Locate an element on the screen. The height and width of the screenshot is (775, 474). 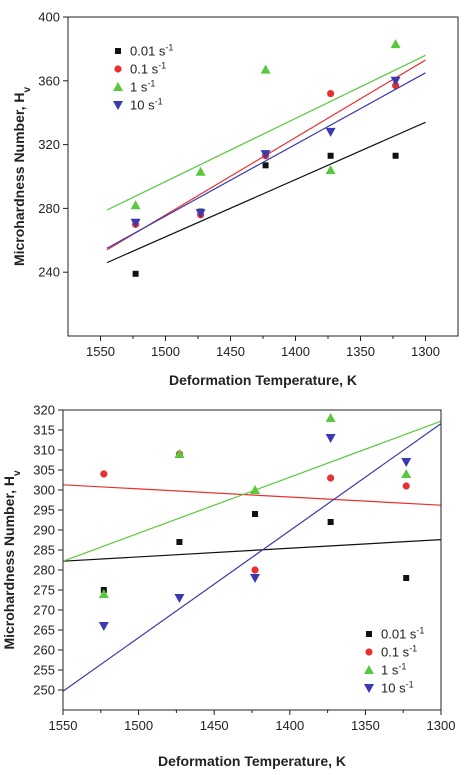
legend-item: 0.01 s-1 is located at coordinates (395, 634).